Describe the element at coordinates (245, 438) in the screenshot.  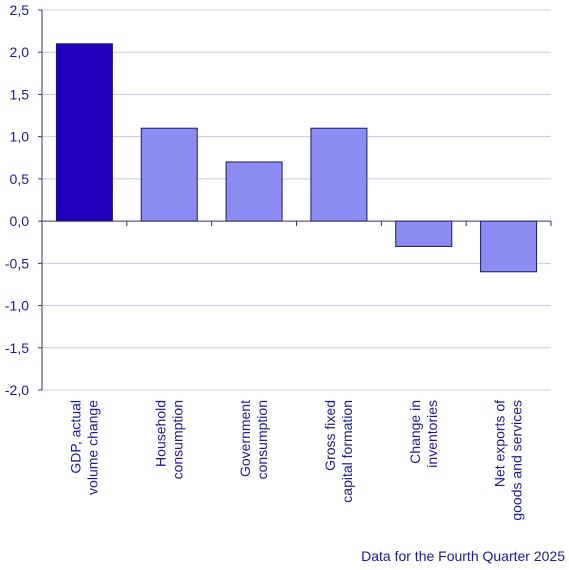
I see `x-tick-label-line: Government` at that location.